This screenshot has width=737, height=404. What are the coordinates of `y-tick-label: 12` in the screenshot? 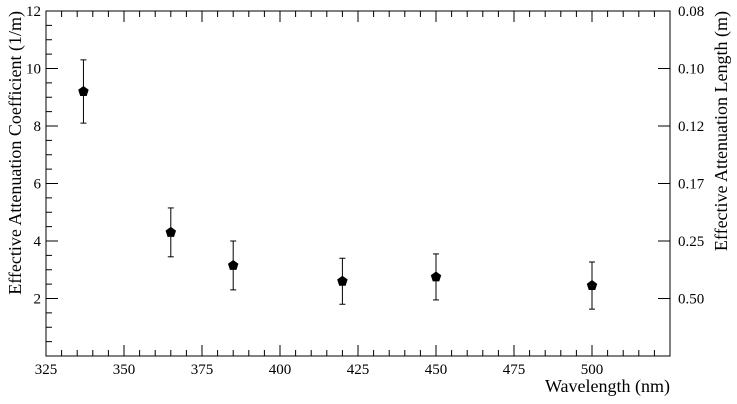 It's located at (33, 12).